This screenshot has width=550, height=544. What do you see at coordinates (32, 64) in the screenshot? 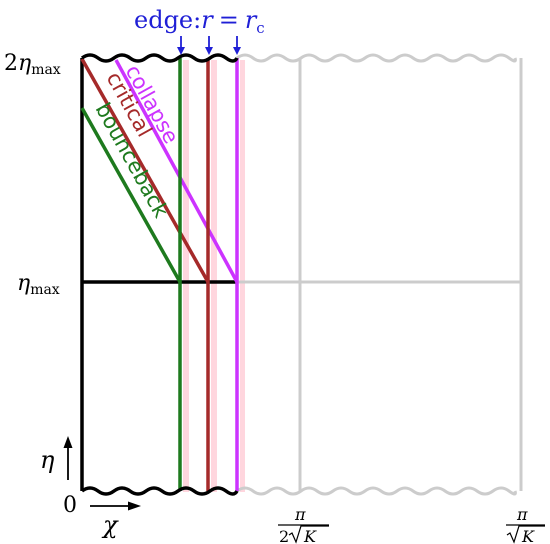
I see `label-2eta-max: 2ηmax` at bounding box center [32, 64].